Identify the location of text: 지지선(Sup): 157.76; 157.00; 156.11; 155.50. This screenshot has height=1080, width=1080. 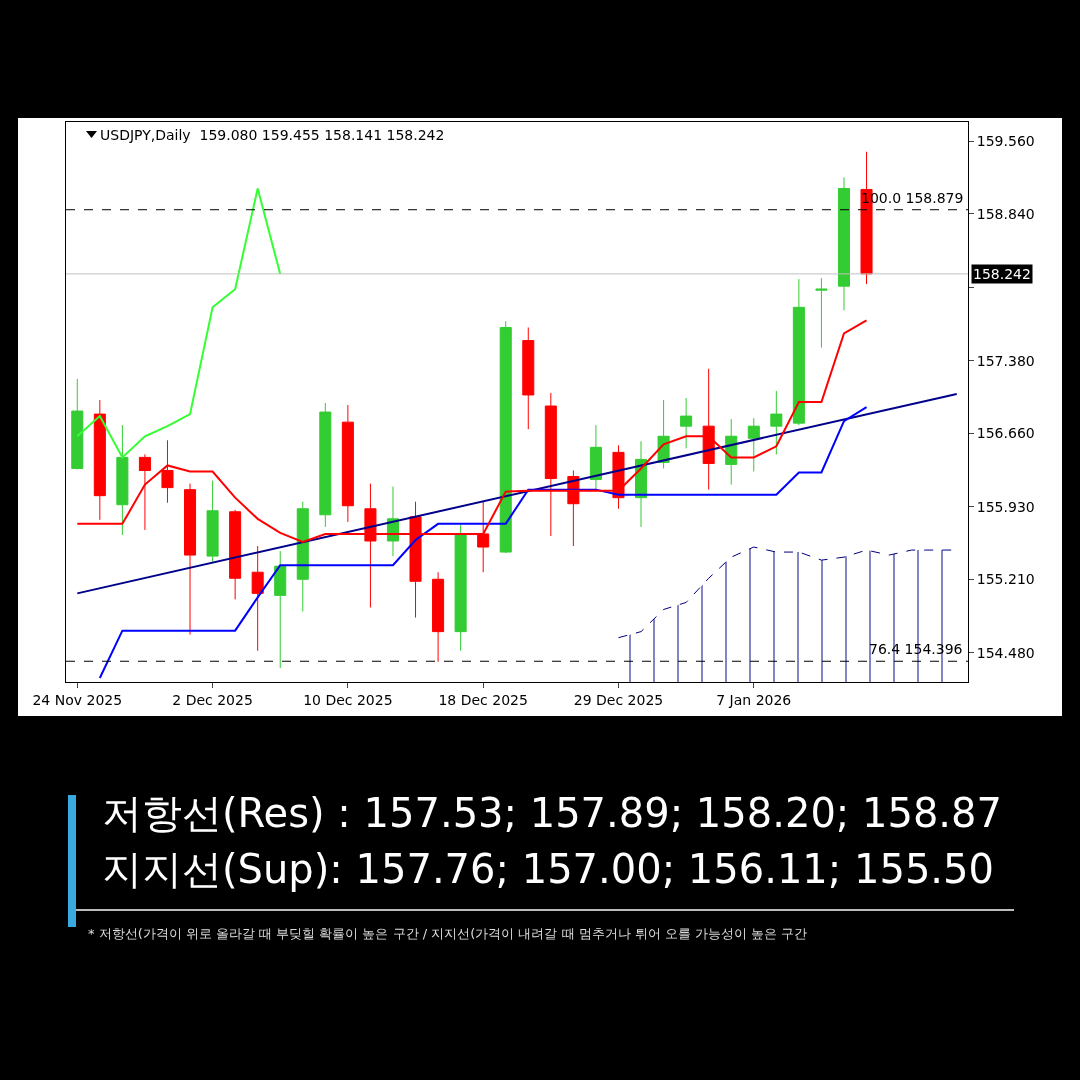
(548, 869).